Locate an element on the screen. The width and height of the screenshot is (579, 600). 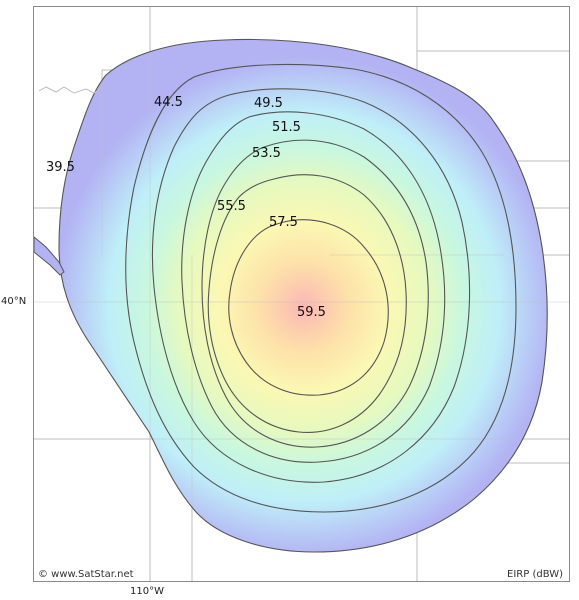
legend-unit: EIRP (dBW) is located at coordinates (535, 574).